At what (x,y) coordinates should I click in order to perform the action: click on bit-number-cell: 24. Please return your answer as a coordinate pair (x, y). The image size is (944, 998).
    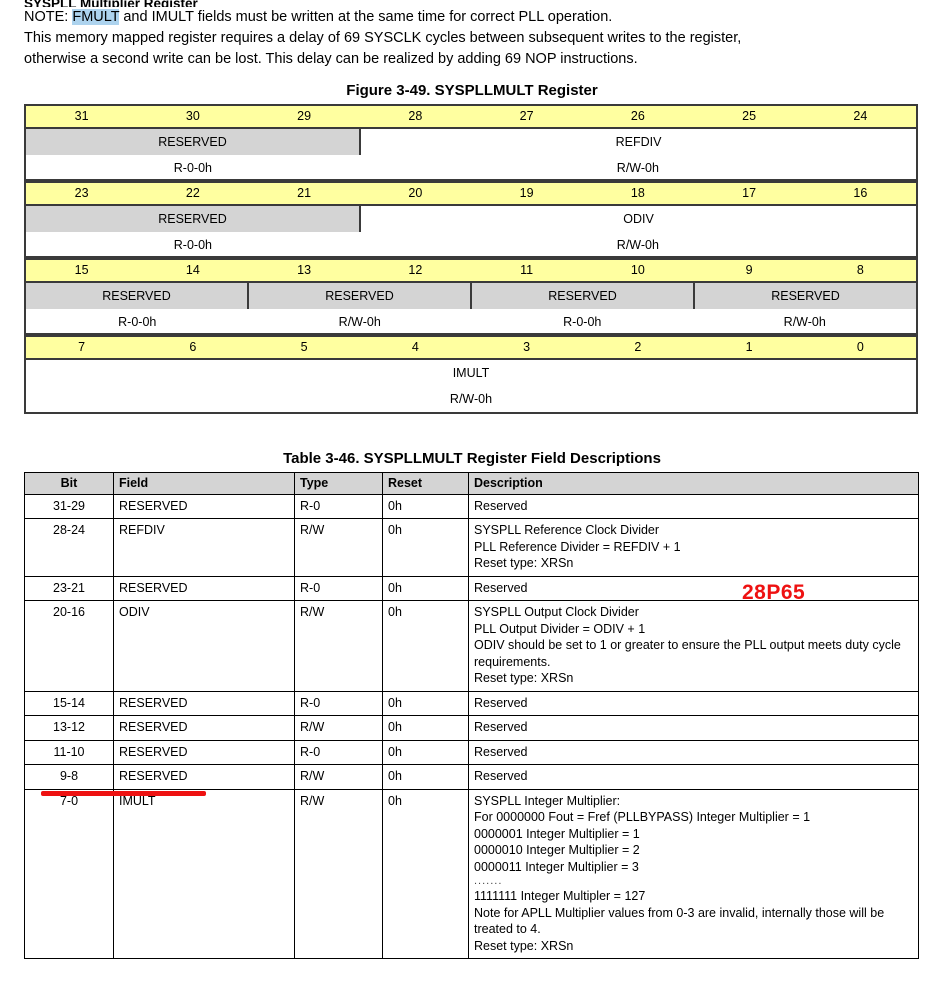
    Looking at the image, I should click on (860, 116).